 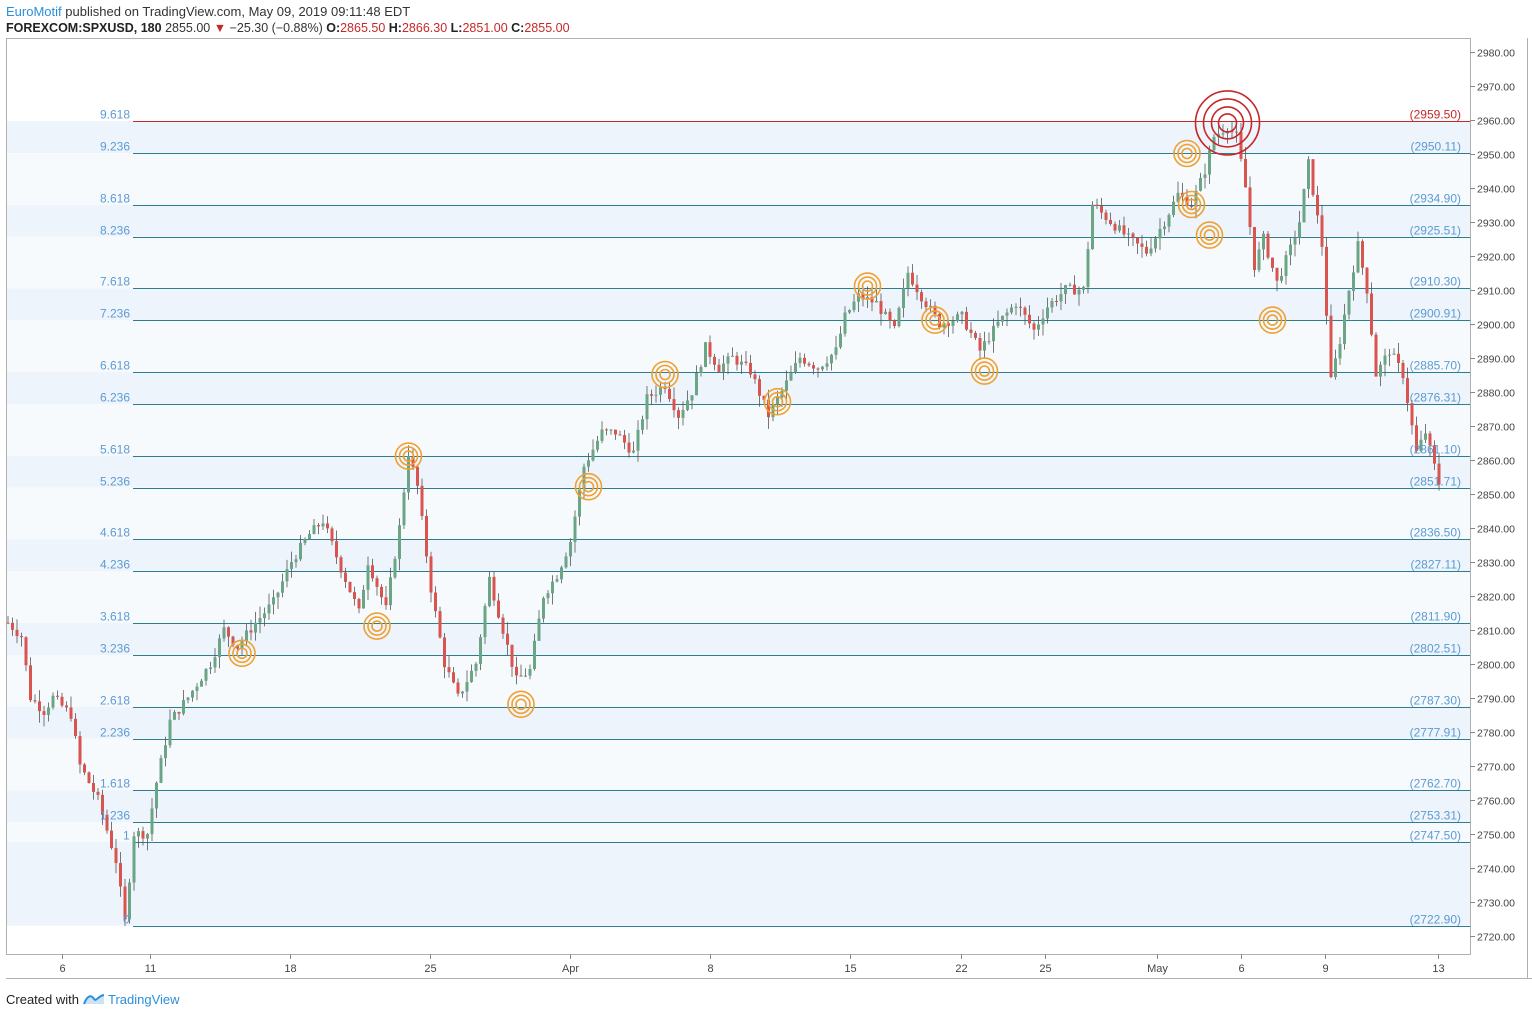 I want to click on fib-ratio-label: 4.236, so click(x=115, y=565).